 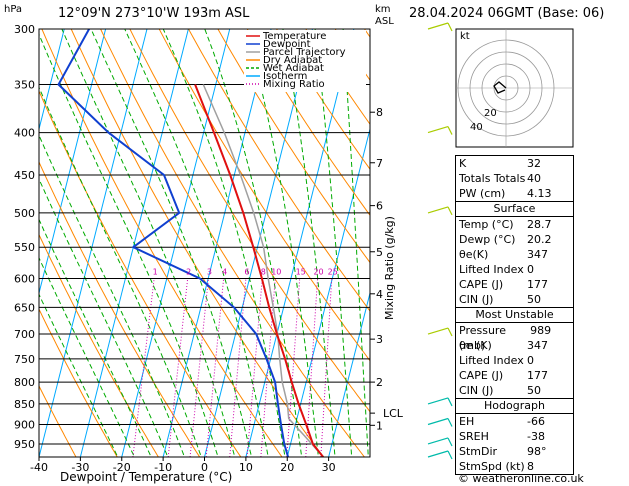 What do you see at coordinates (24, 307) in the screenshot?
I see `pressure-tick-label: 650` at bounding box center [24, 307].